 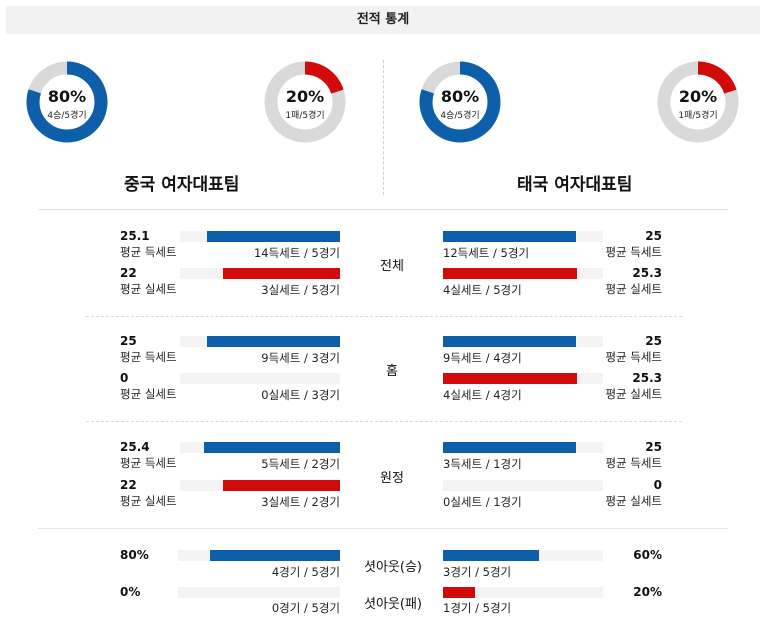 I want to click on left-shutout-win-sub: 4경기 / 5경기, so click(x=305, y=572).